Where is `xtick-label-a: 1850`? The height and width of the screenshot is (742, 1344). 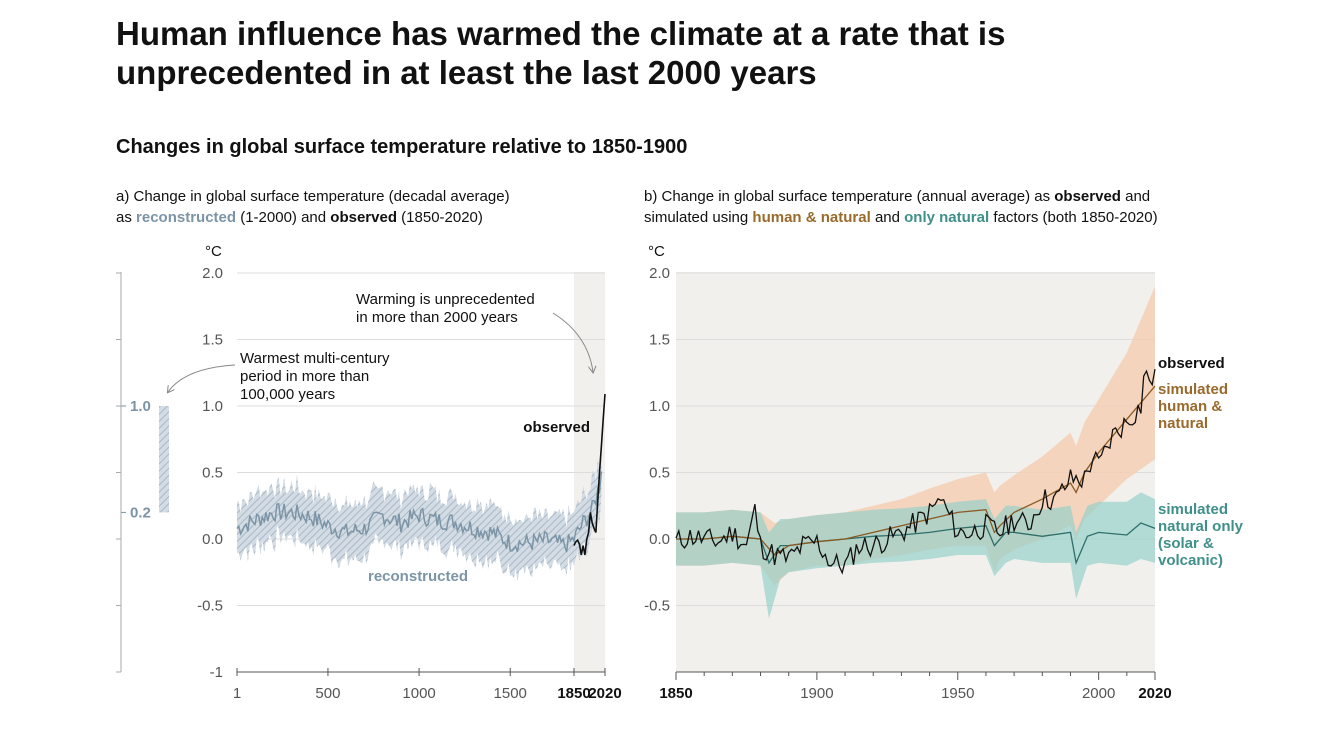 xtick-label-a: 1850 is located at coordinates (573, 693).